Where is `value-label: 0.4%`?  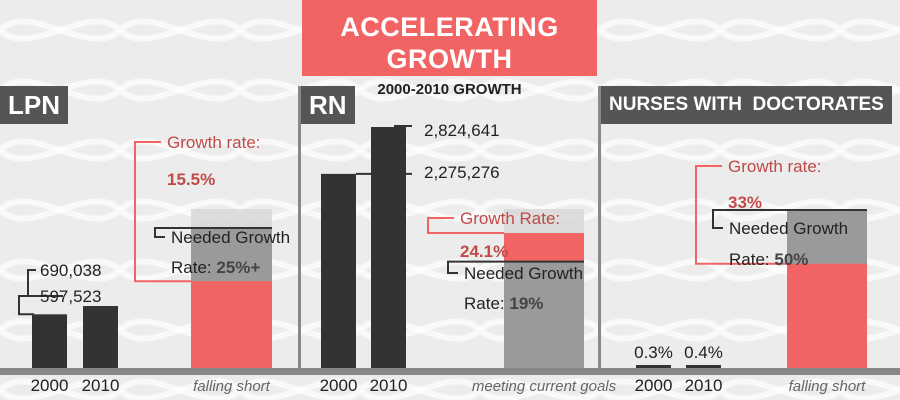 value-label: 0.4% is located at coordinates (703, 352).